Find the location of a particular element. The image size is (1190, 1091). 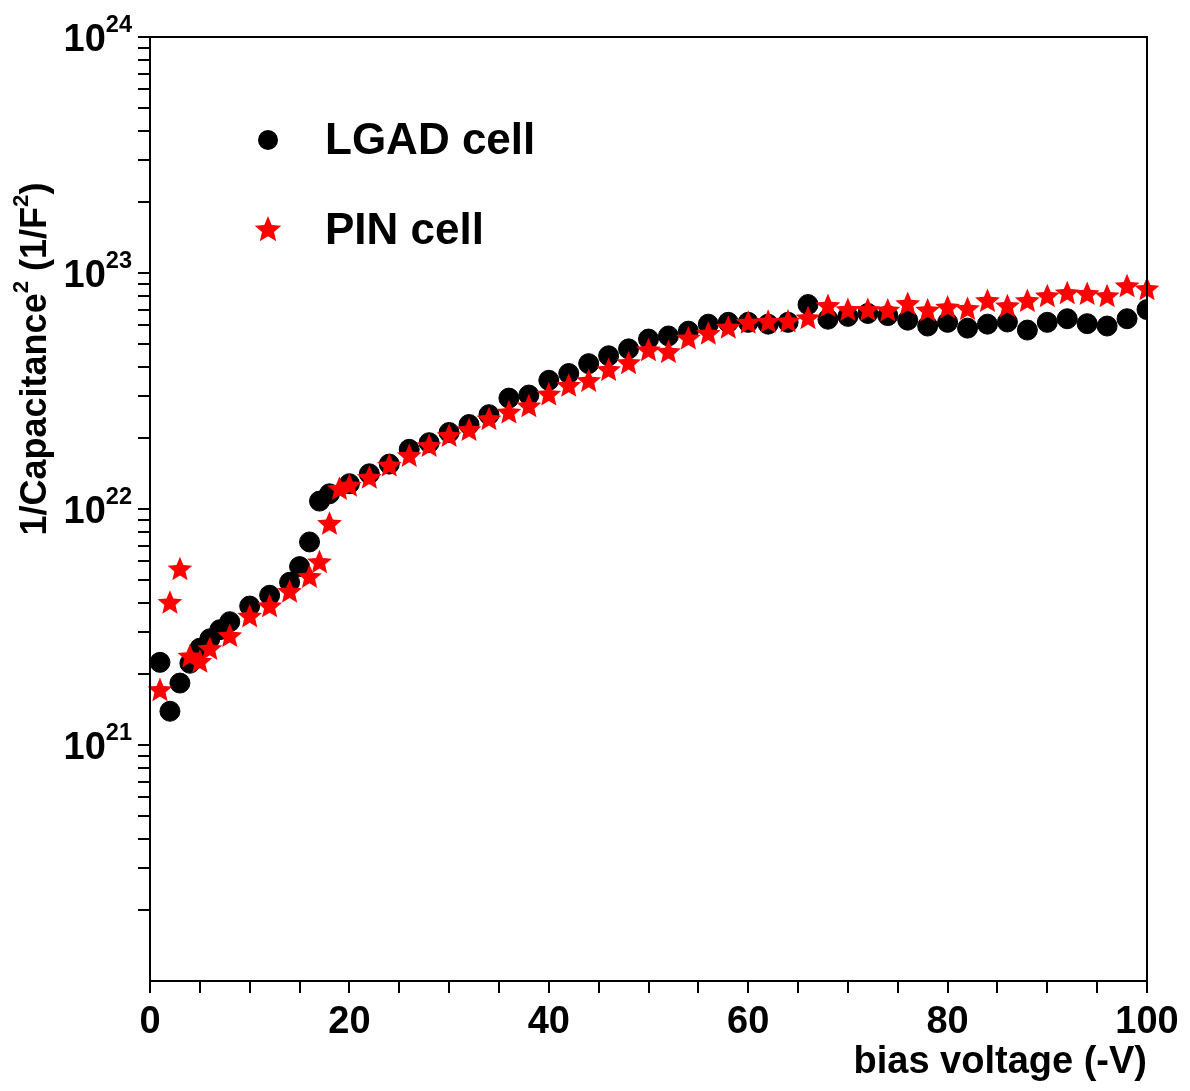

x-tick-label: 80 is located at coordinates (947, 1020).